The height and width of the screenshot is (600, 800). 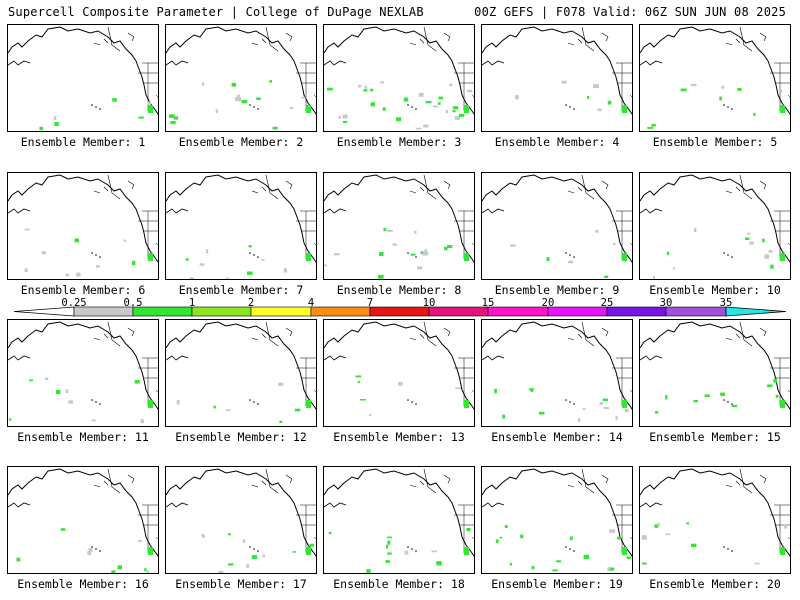 I want to click on ensemble-member-label: Ensemble Member: 7, so click(x=241, y=290).